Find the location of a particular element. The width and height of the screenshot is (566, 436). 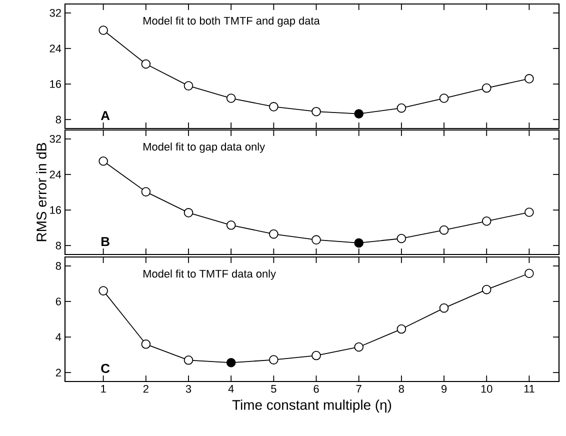

x-tick-label: 1 is located at coordinates (103, 389).